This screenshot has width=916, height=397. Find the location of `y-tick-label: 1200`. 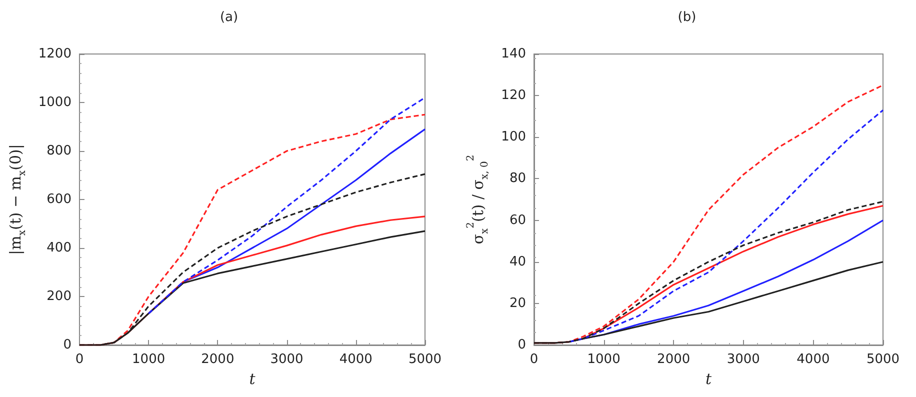

y-tick-label: 1200 is located at coordinates (55, 54).